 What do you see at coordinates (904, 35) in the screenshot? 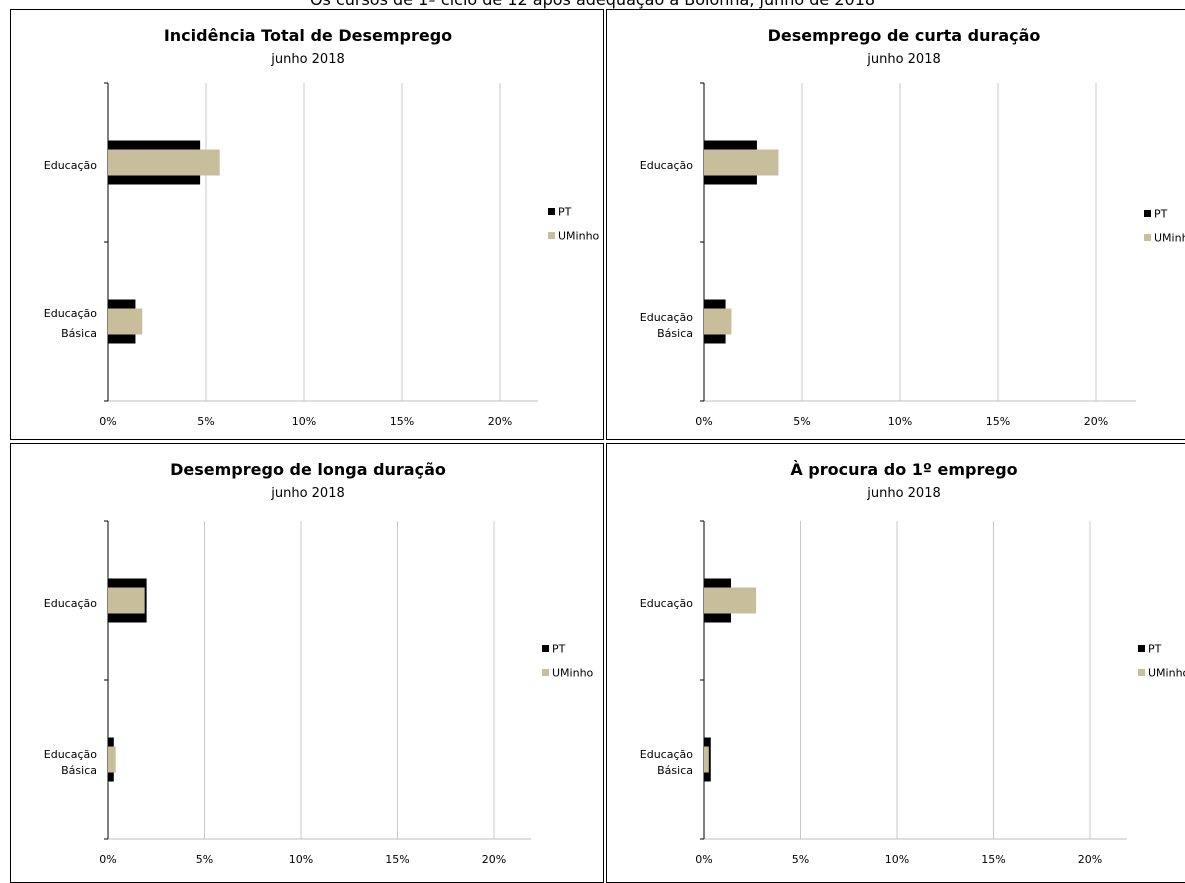
I see `chart-title: Desemprego de curta duração` at bounding box center [904, 35].